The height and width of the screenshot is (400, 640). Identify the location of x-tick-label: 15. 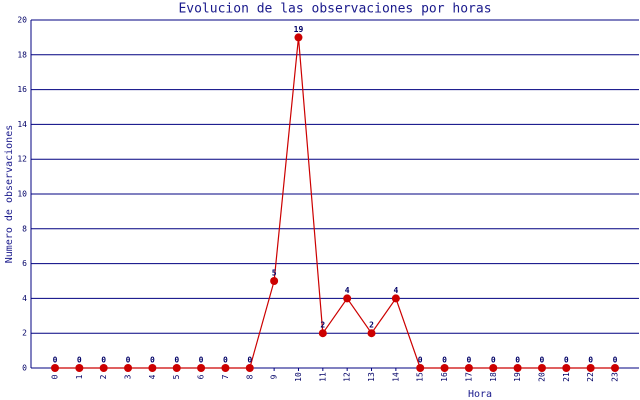
(420, 377).